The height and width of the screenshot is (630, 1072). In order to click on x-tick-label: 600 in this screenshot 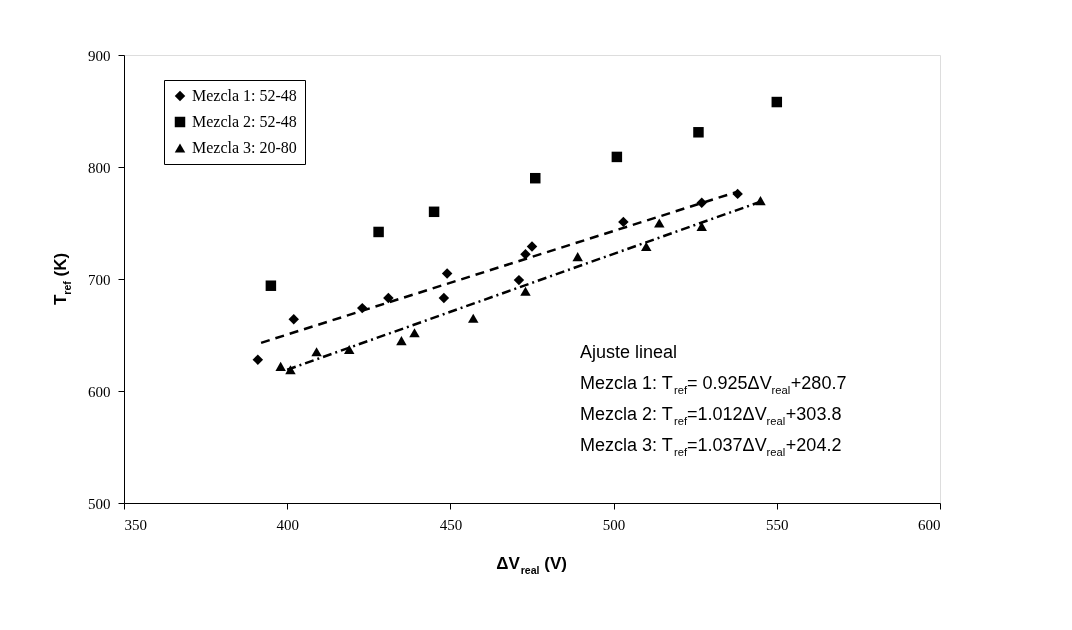, I will do `click(929, 524)`.